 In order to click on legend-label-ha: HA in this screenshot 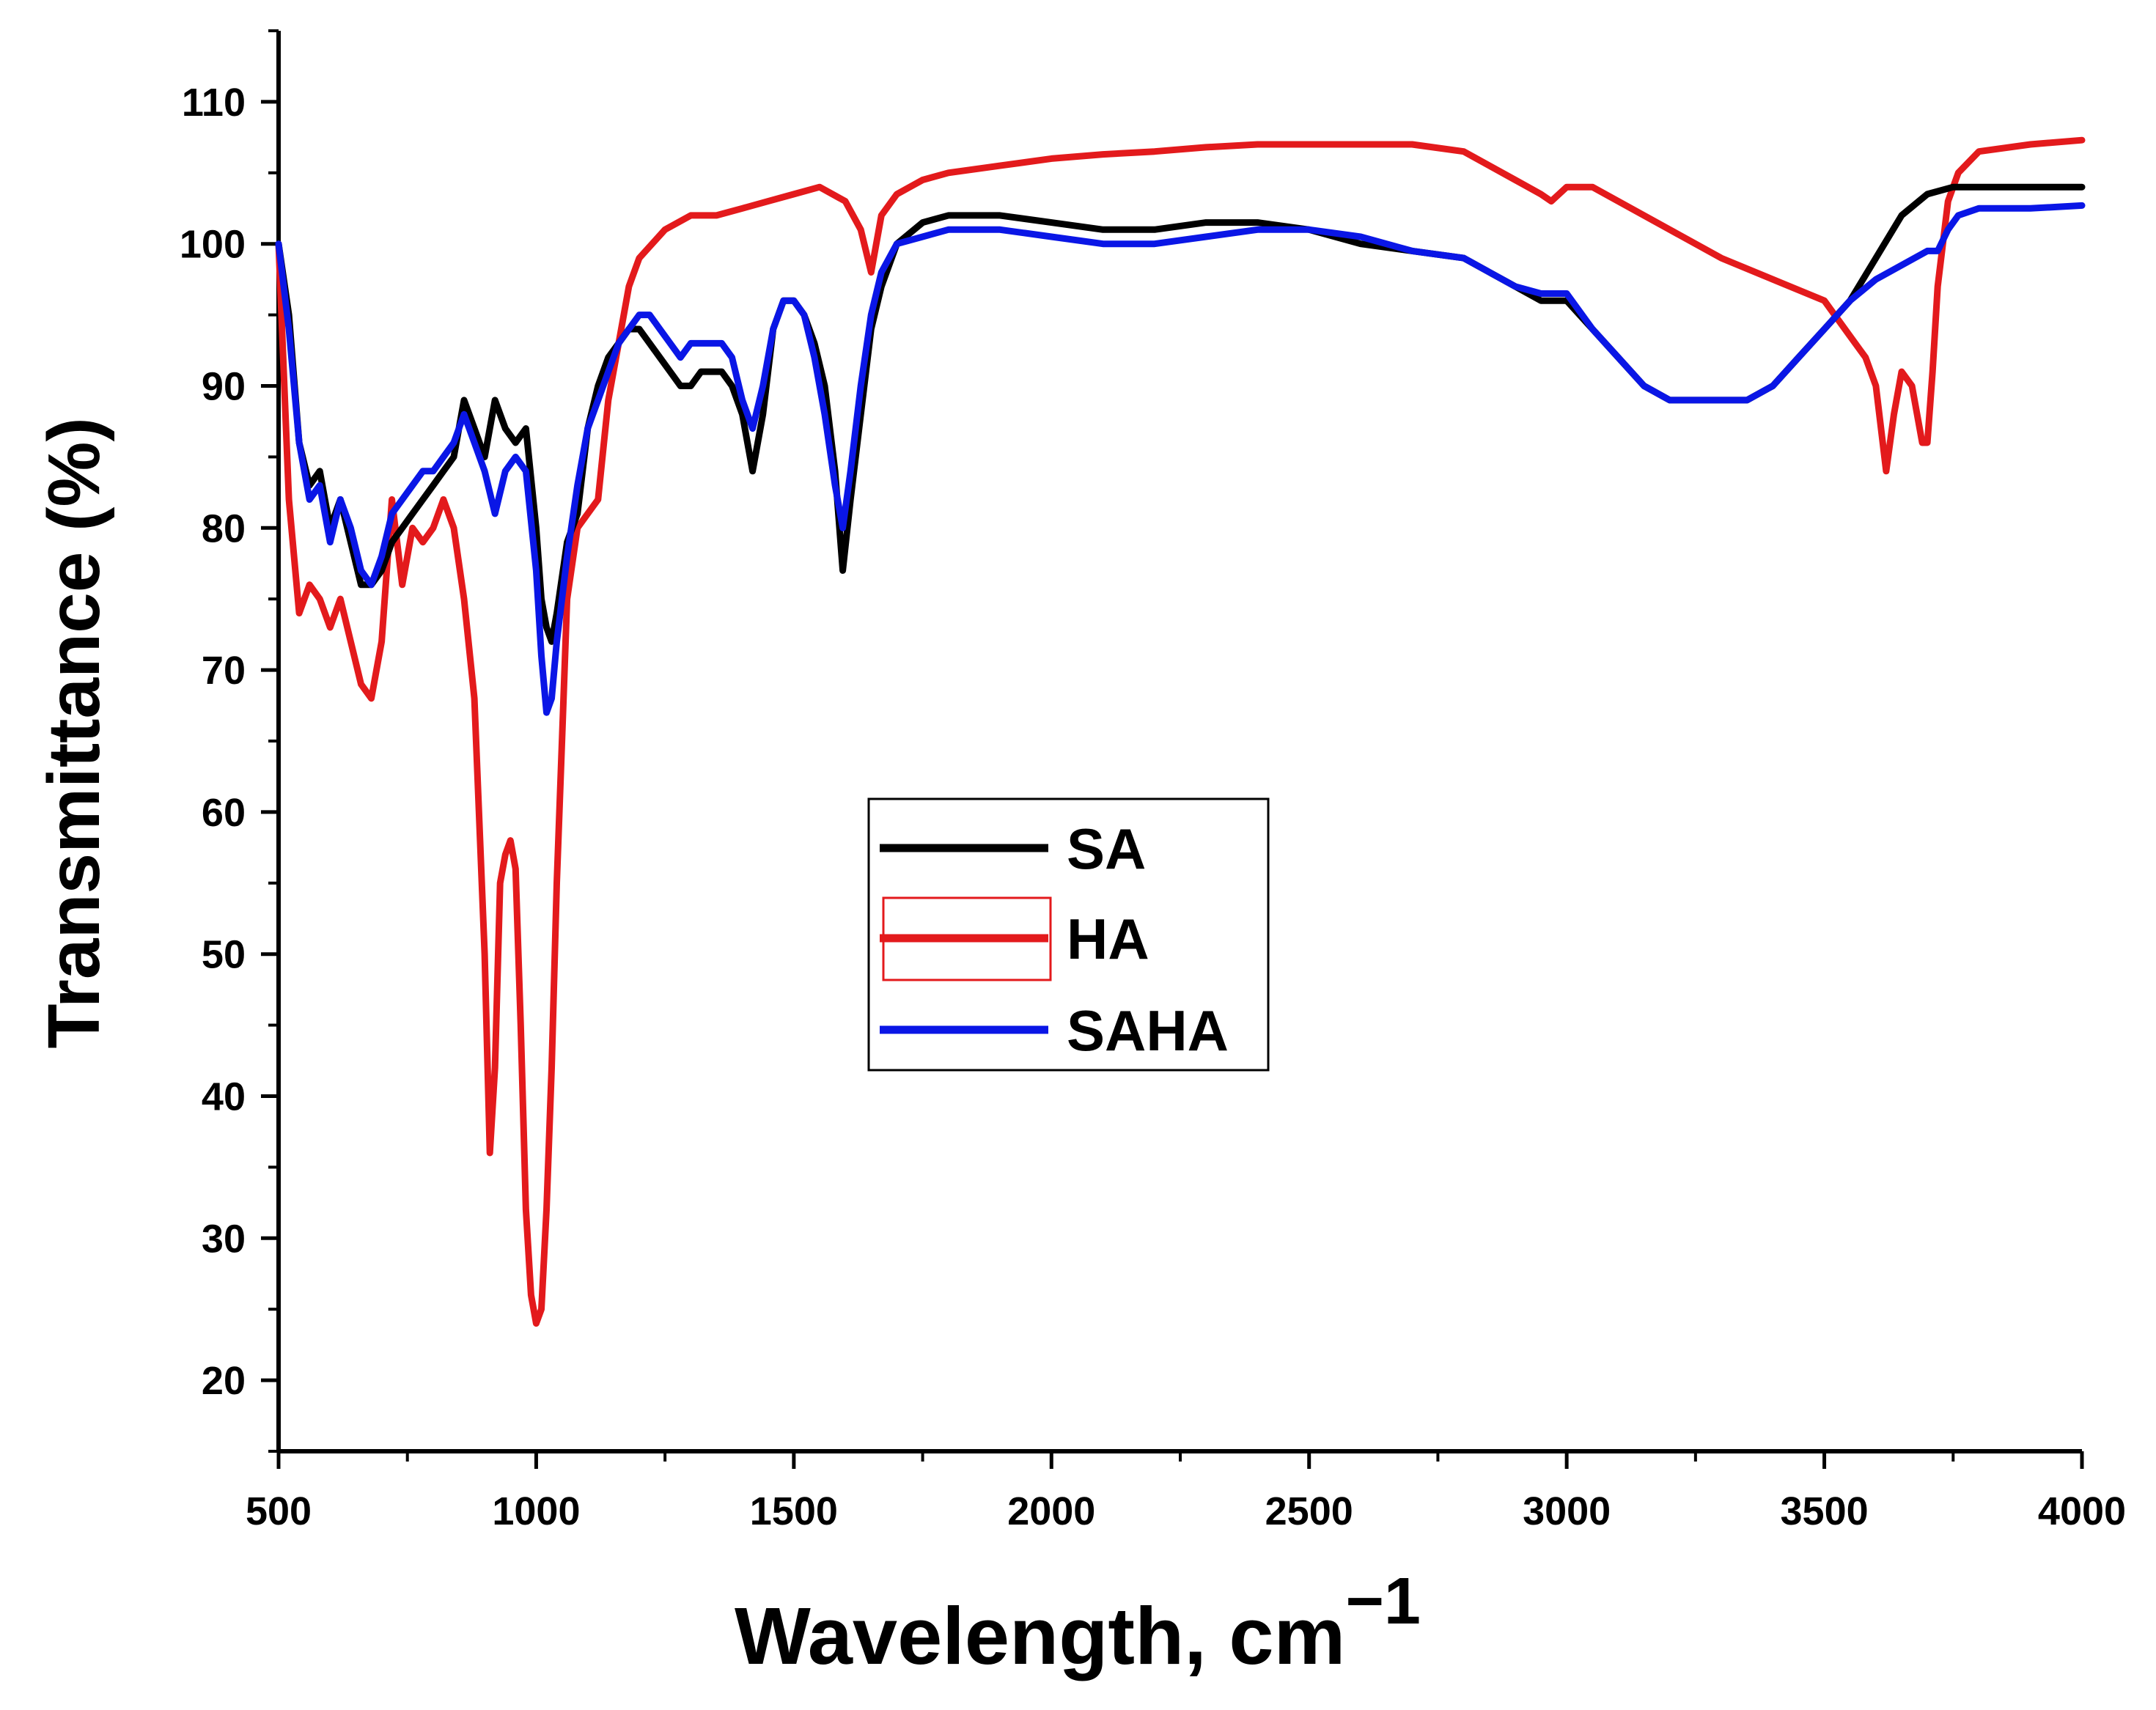, I will do `click(1108, 939)`.